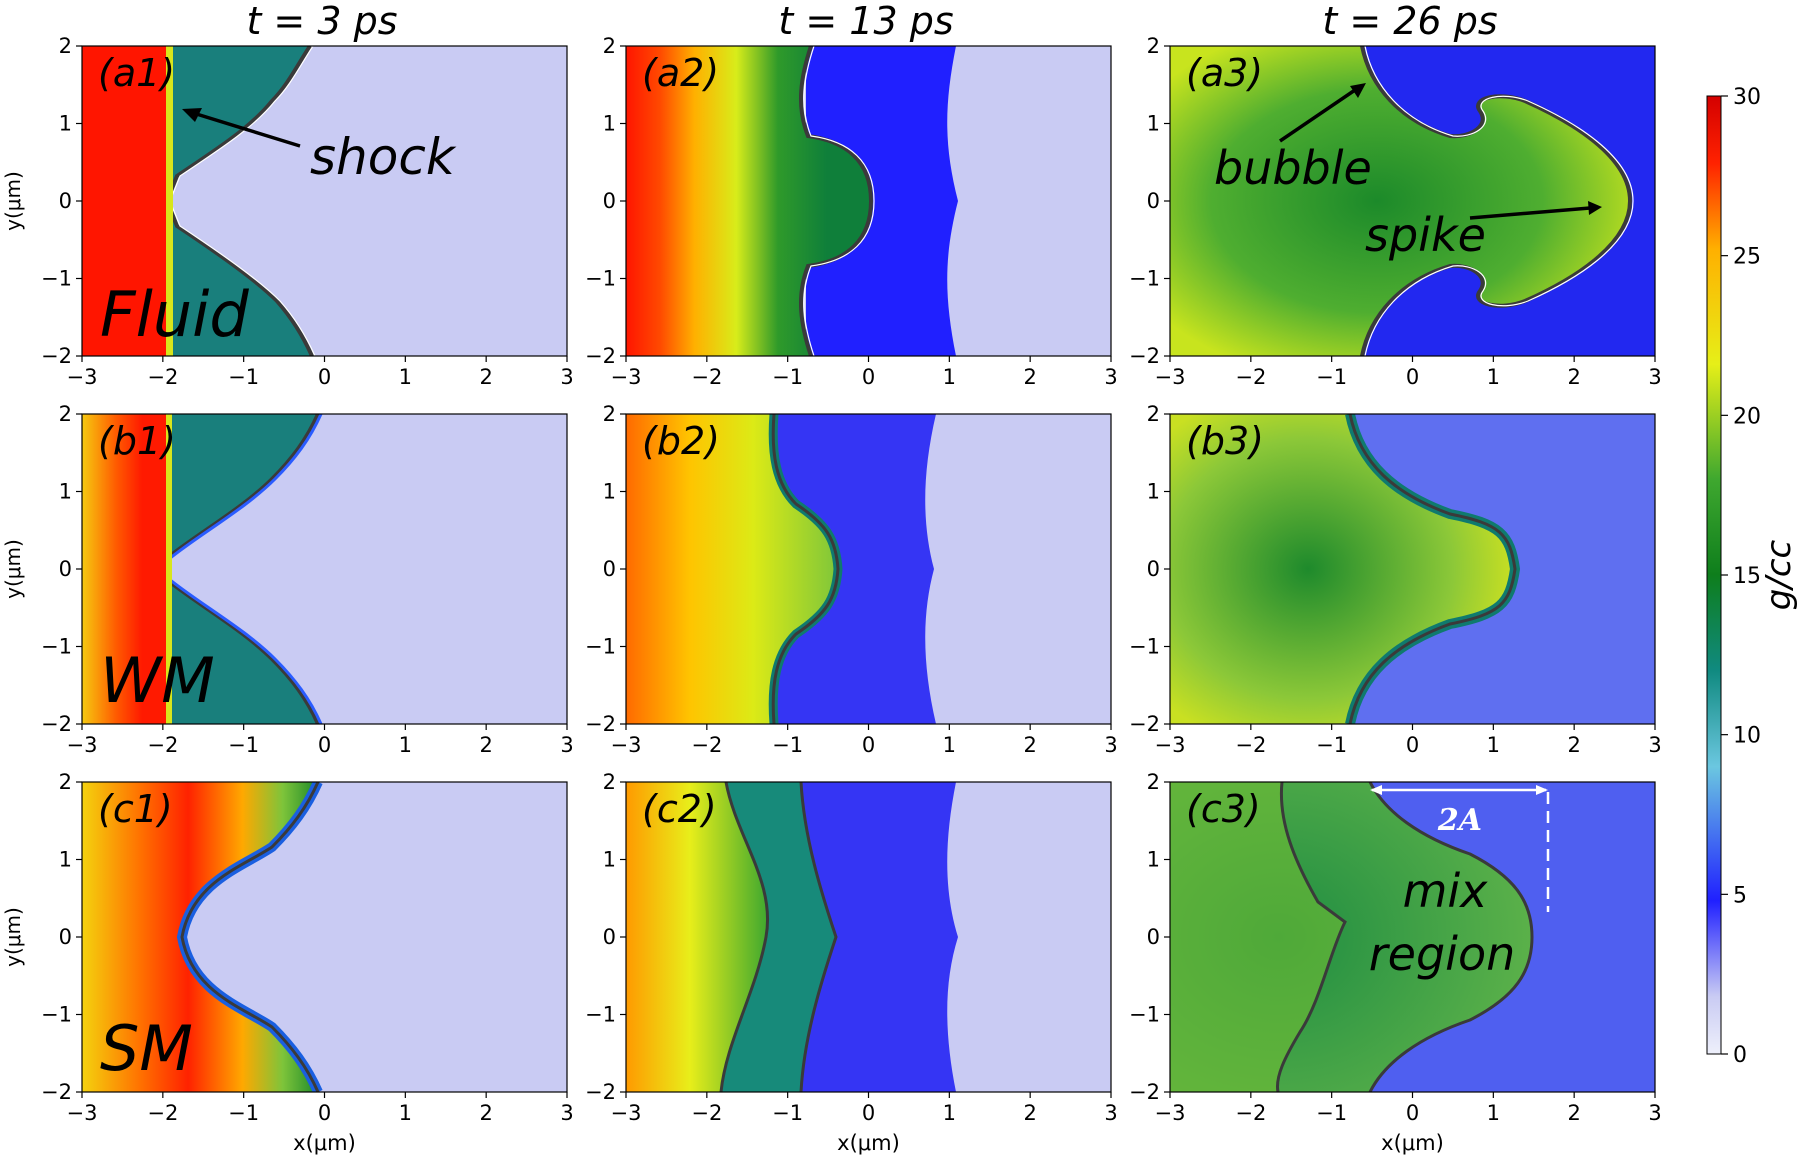 Image resolution: width=1801 pixels, height=1160 pixels. What do you see at coordinates (1747, 97) in the screenshot?
I see `colorbar-tick-label: 30` at bounding box center [1747, 97].